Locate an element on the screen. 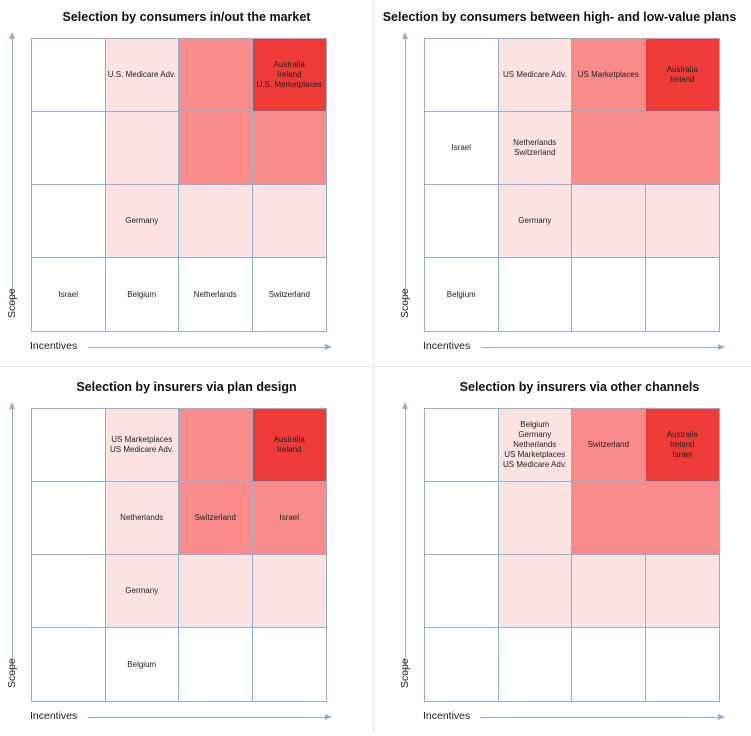  grid-cell: Australia Ireland Israel is located at coordinates (682, 445).